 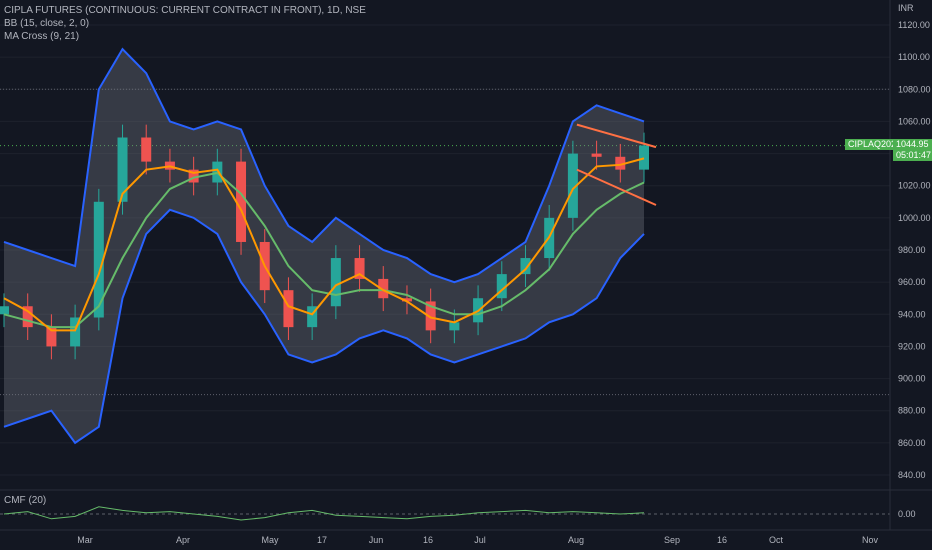 What do you see at coordinates (912, 411) in the screenshot?
I see `price-tick-label: 880.00` at bounding box center [912, 411].